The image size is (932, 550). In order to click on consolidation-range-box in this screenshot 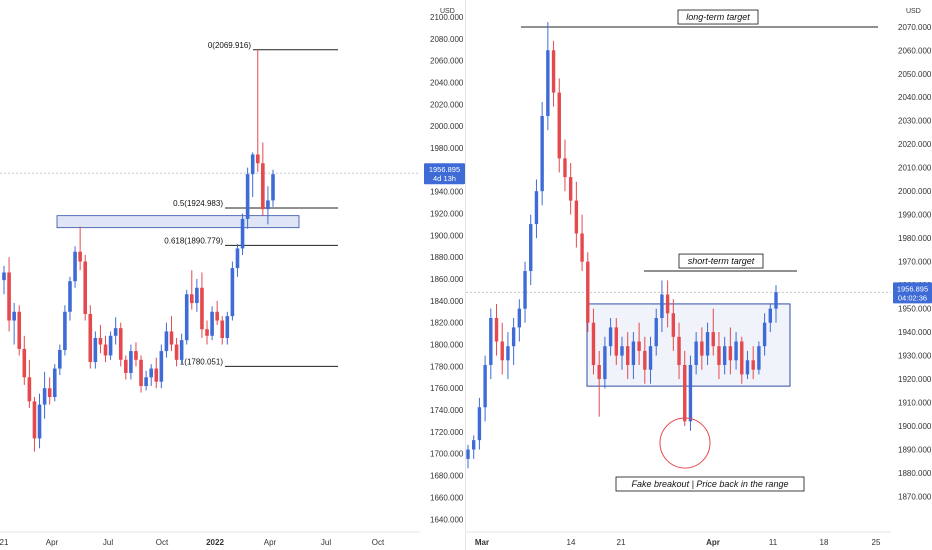, I will do `click(688, 345)`.